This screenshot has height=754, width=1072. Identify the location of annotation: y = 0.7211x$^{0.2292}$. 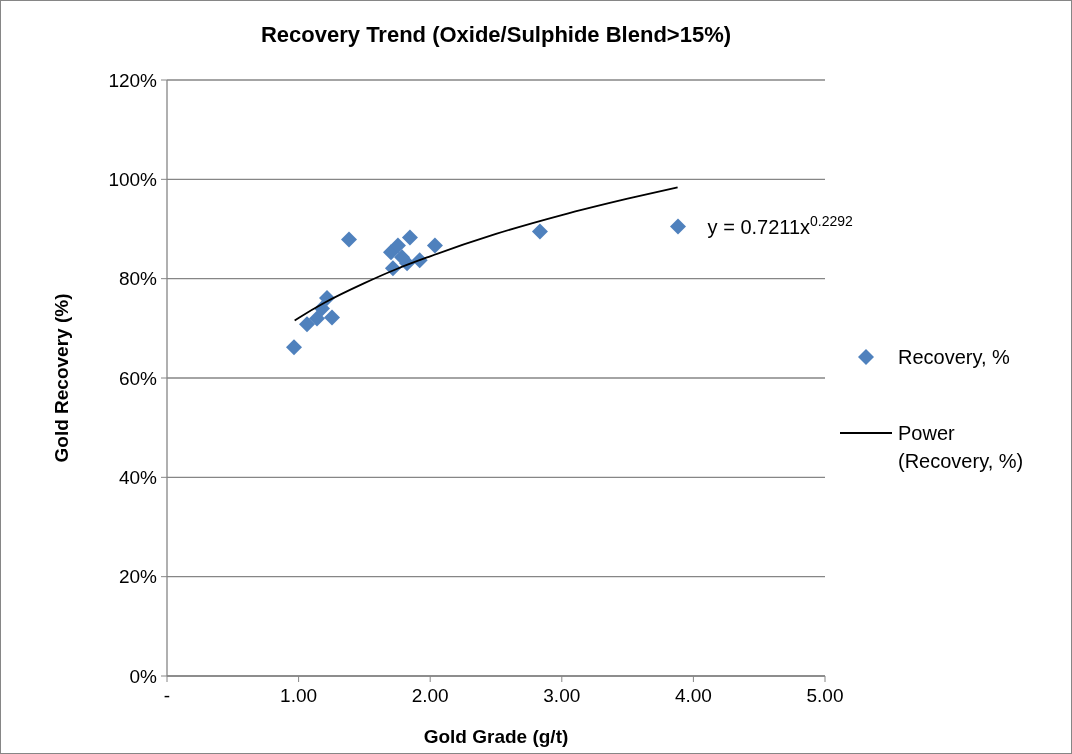
(780, 225).